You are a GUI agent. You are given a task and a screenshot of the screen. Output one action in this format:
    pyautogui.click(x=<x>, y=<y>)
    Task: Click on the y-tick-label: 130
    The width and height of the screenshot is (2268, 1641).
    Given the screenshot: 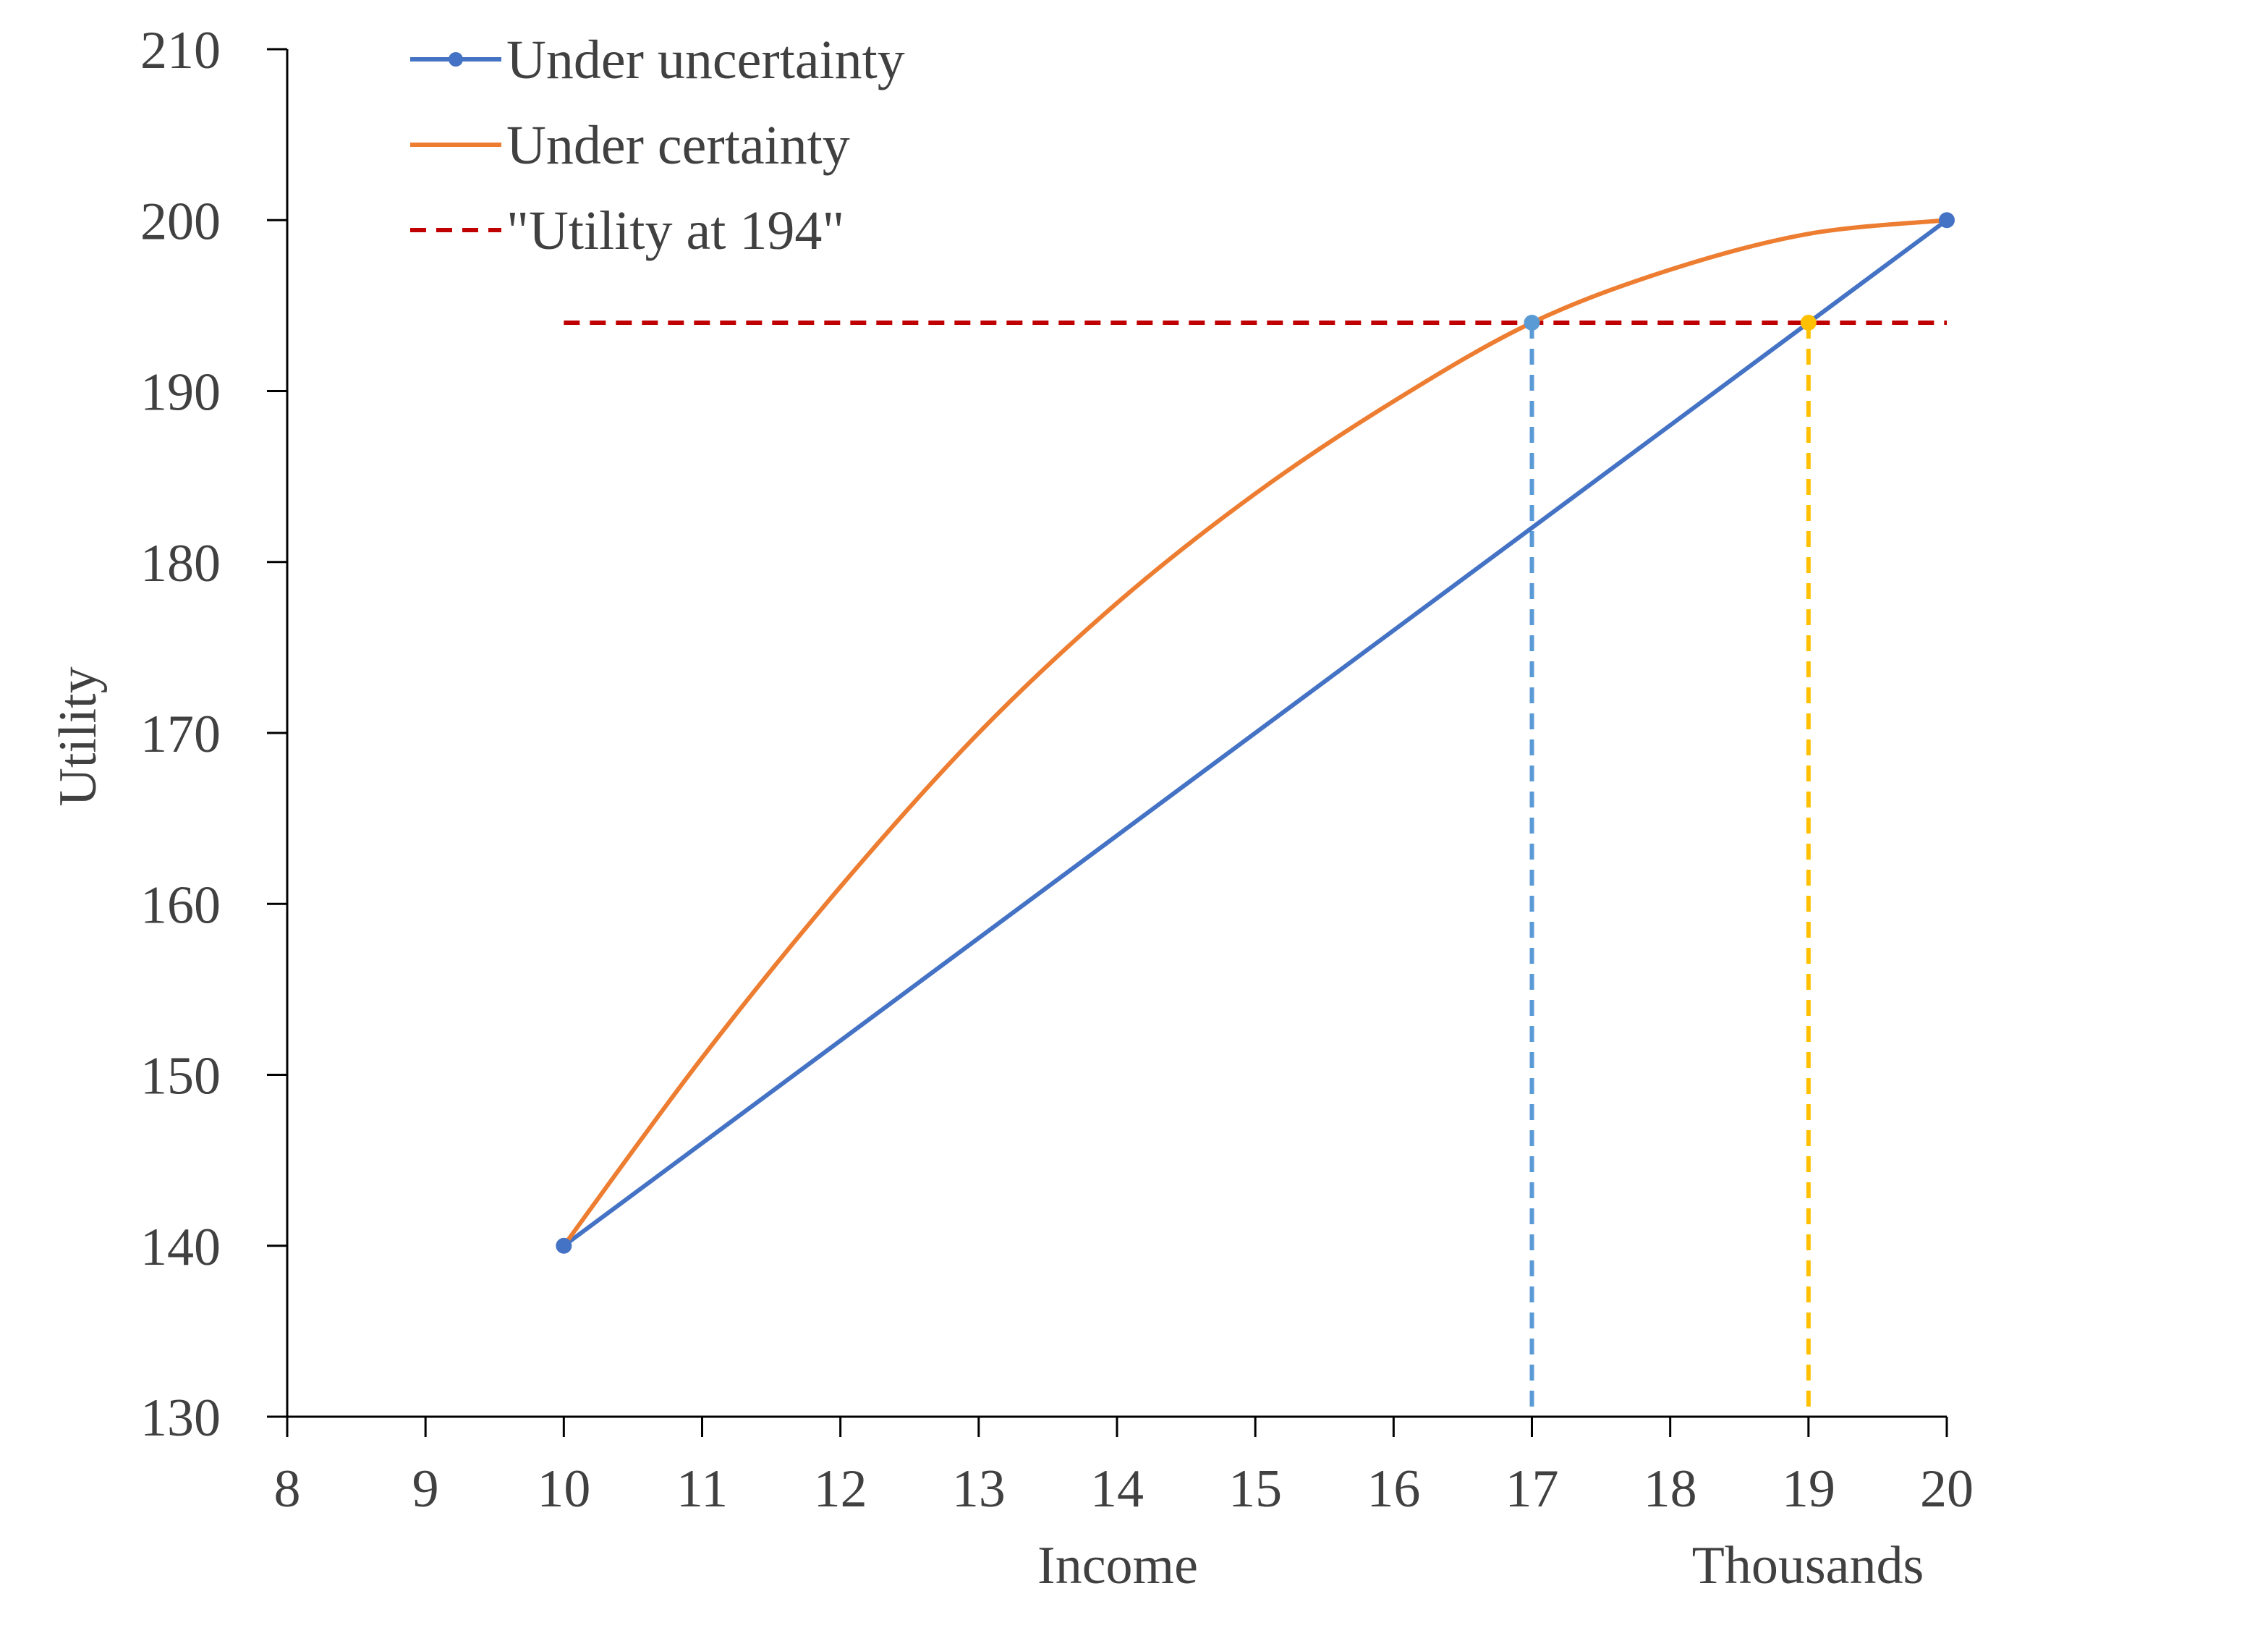 What is the action you would take?
    pyautogui.click(x=180, y=1418)
    